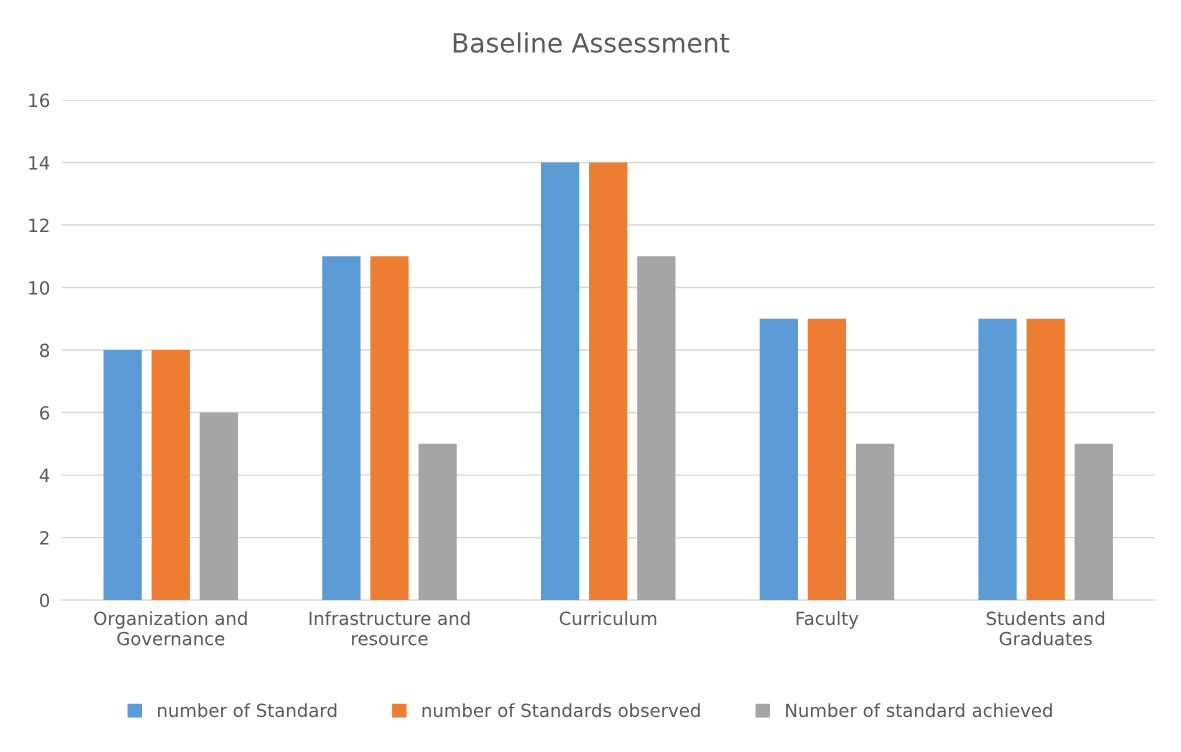  What do you see at coordinates (919, 710) in the screenshot?
I see `legend-label: Number of standard achieved` at bounding box center [919, 710].